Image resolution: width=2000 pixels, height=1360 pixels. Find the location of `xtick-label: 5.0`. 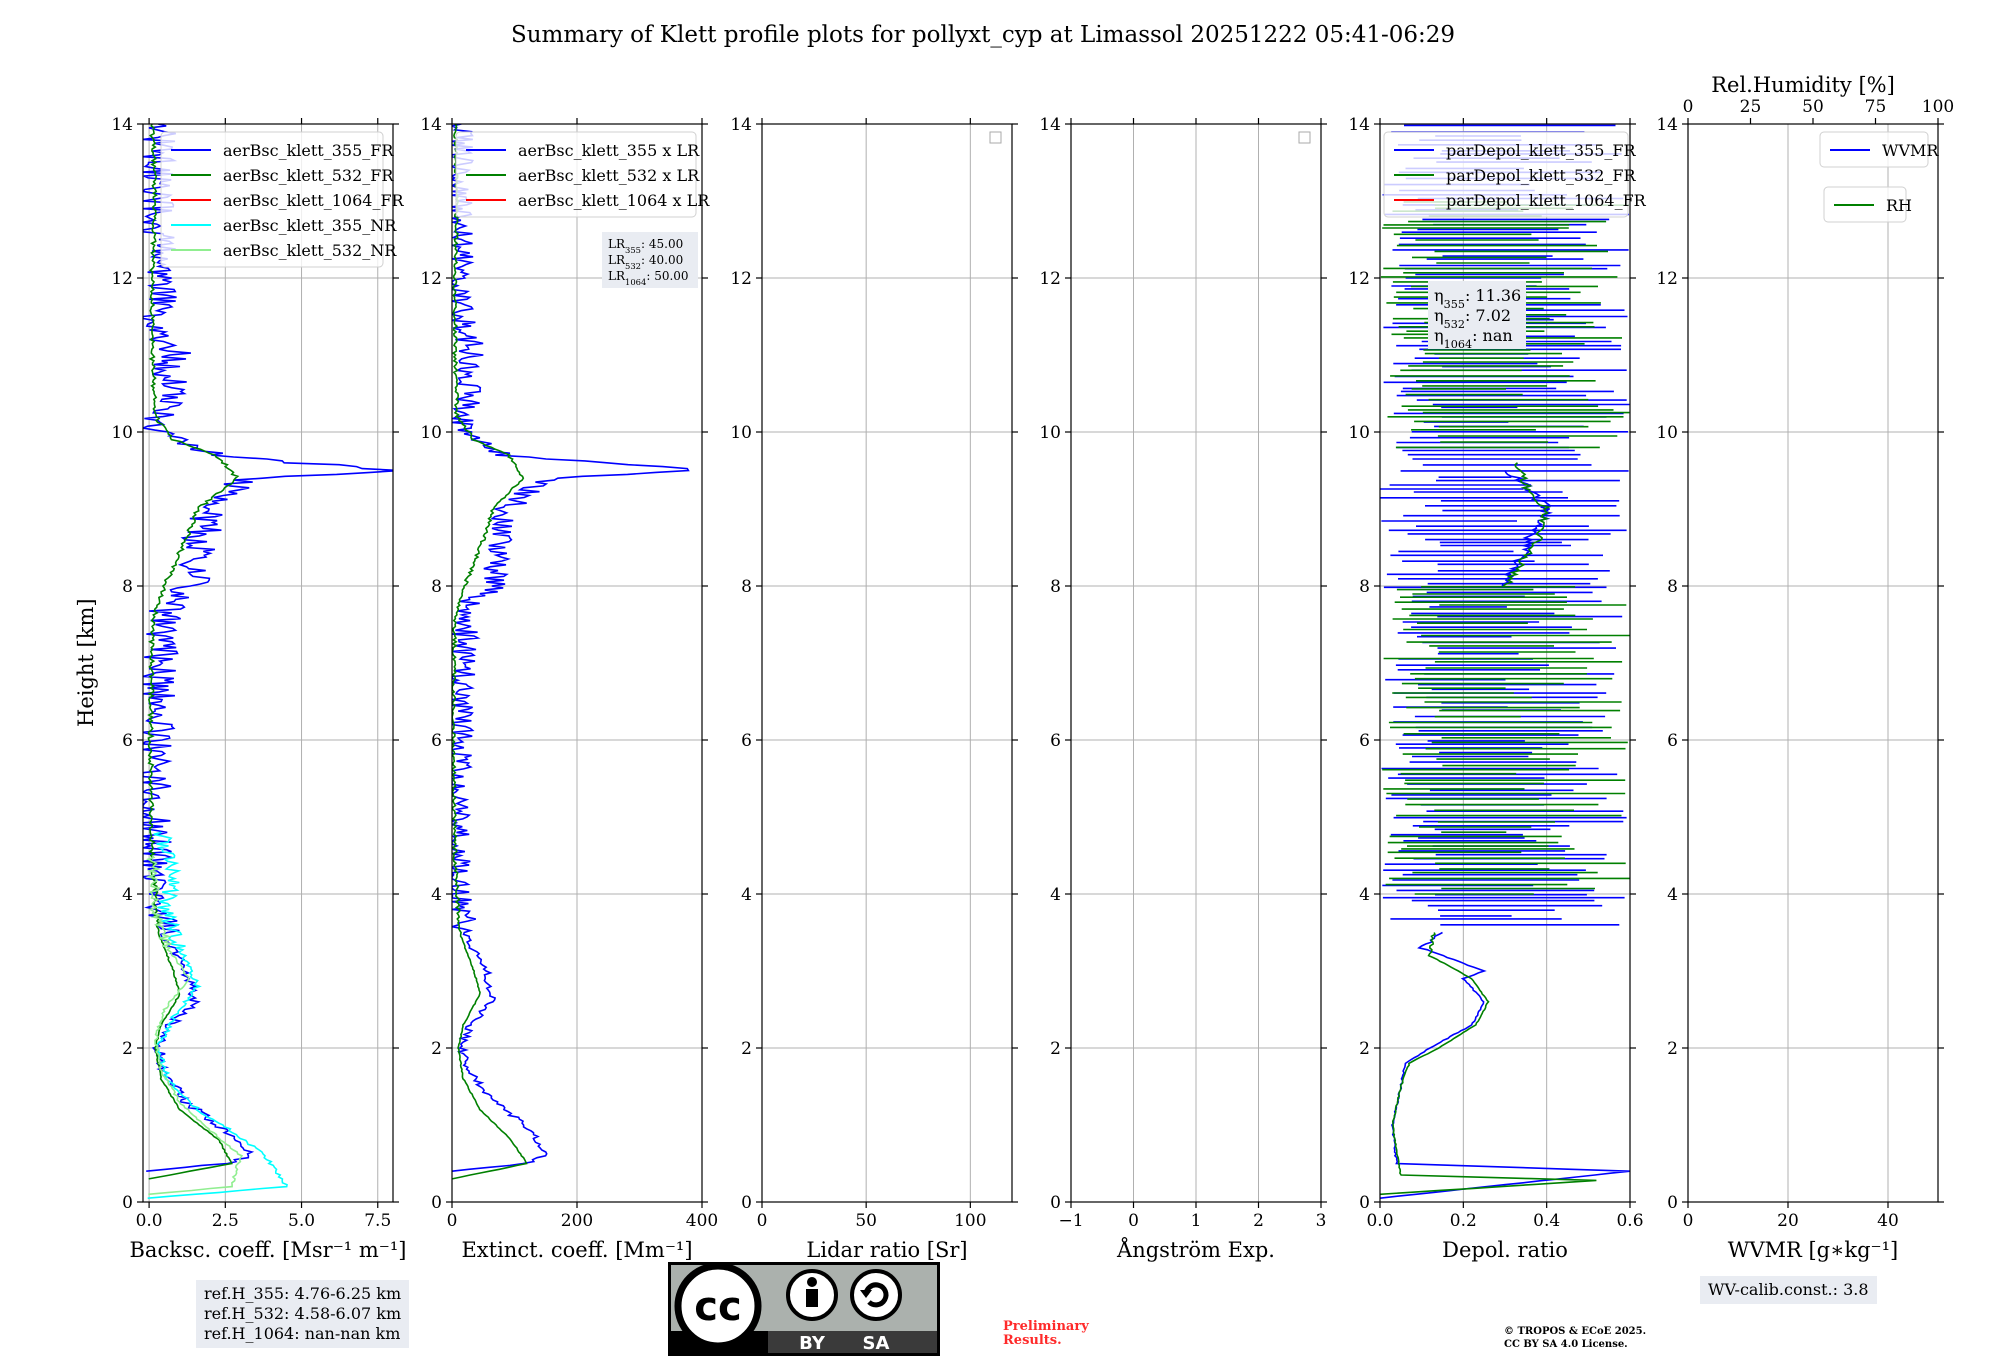

xtick-label: 5.0 is located at coordinates (301, 1221).